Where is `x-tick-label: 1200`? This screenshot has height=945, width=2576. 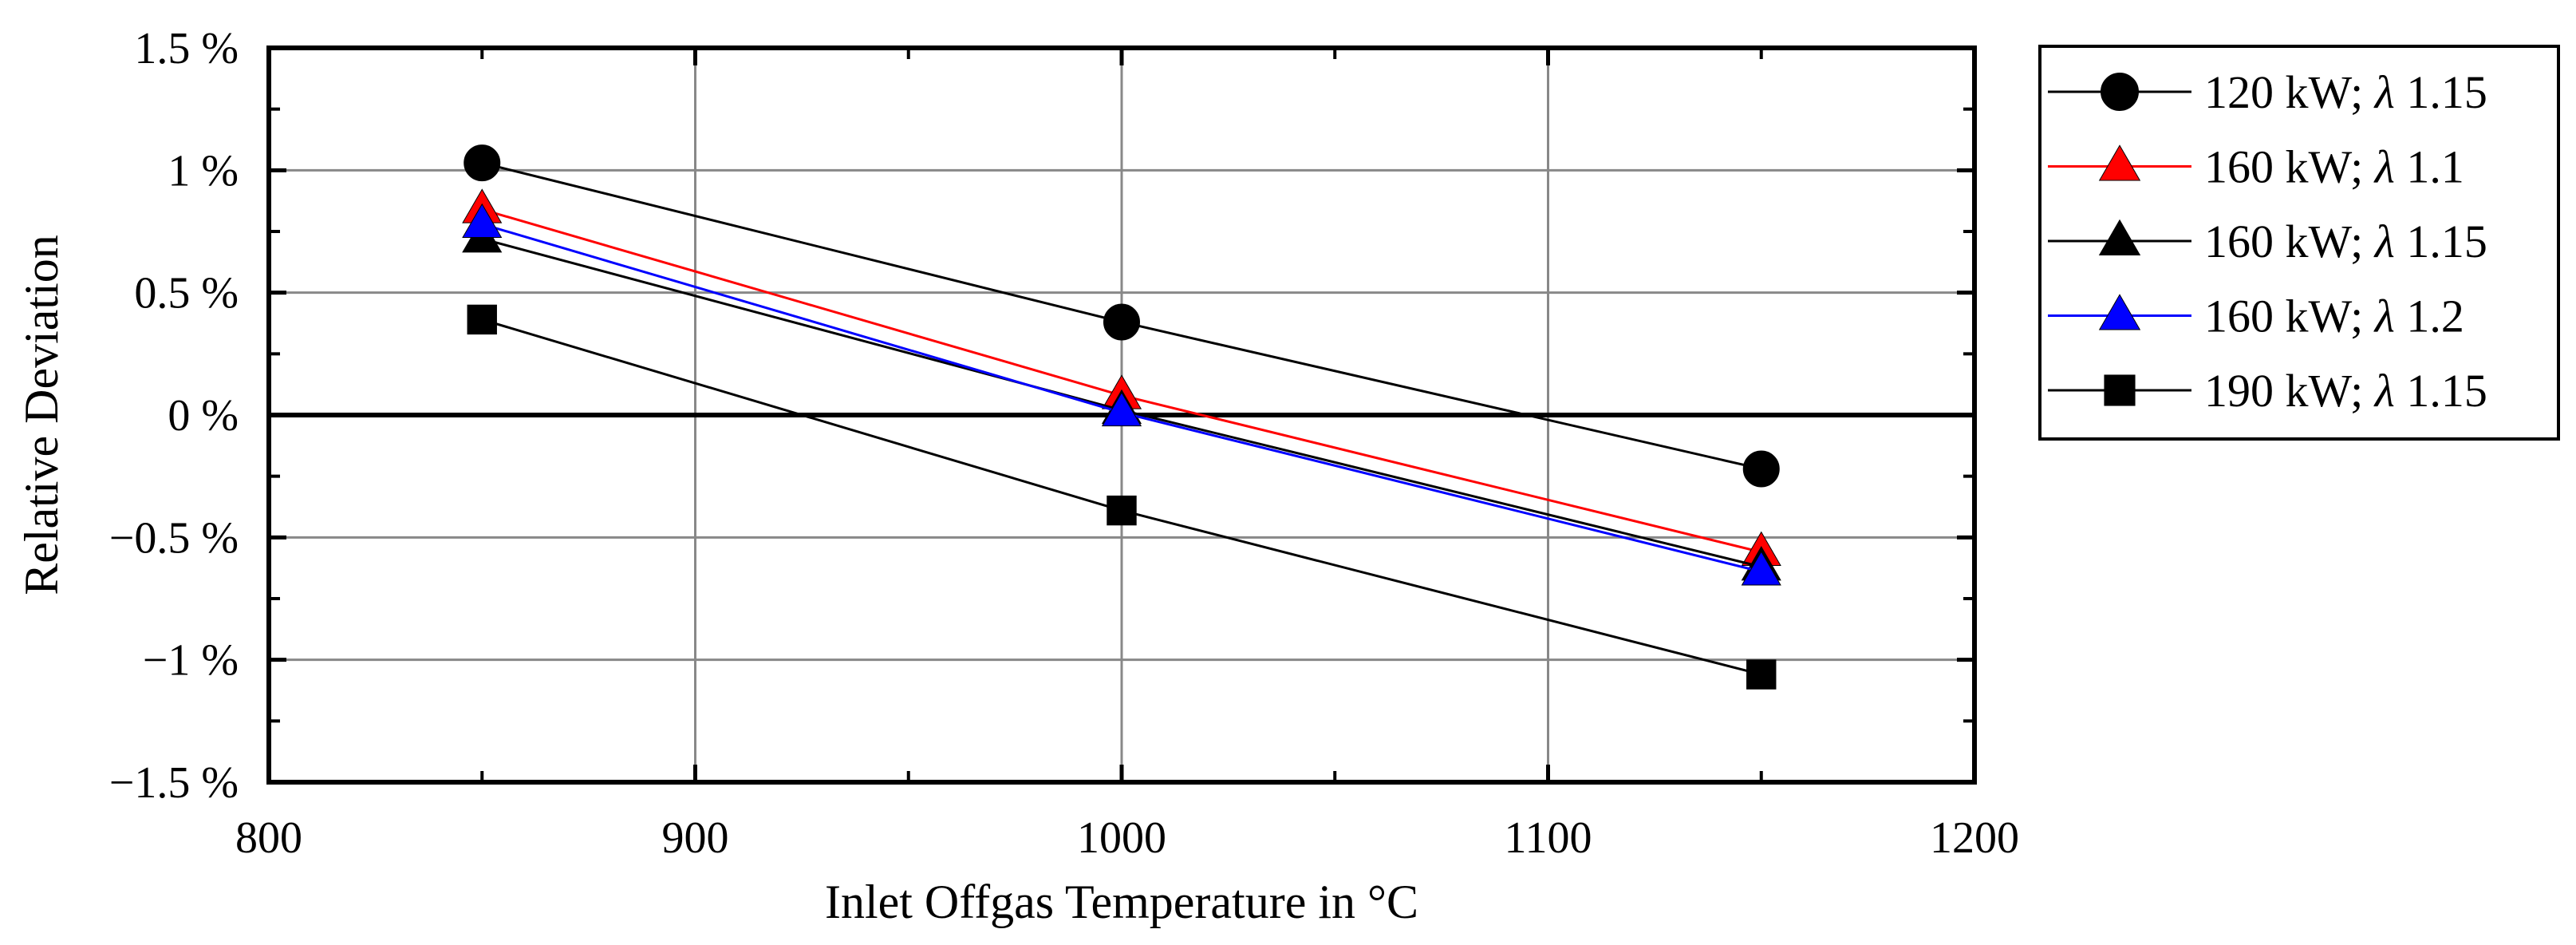 x-tick-label: 1200 is located at coordinates (1974, 838).